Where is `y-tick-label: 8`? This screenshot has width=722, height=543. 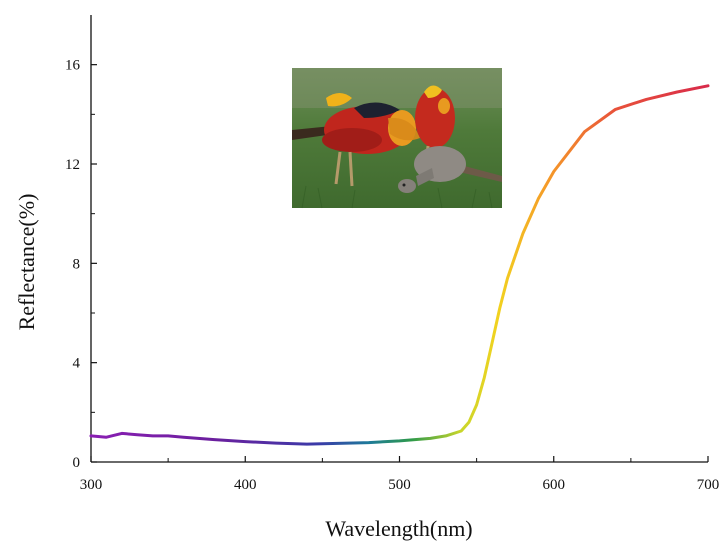 y-tick-label: 8 is located at coordinates (77, 264).